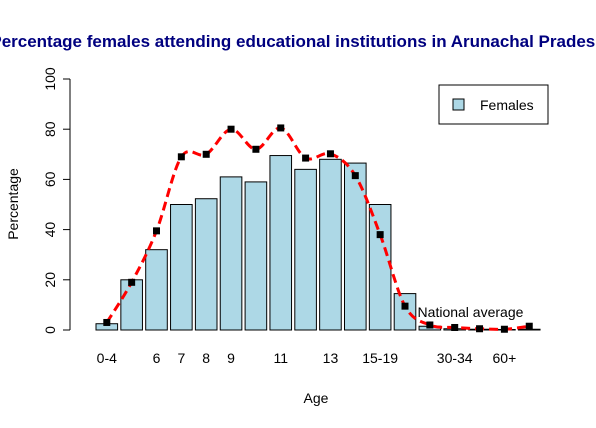 The width and height of the screenshot is (596, 428). Describe the element at coordinates (471, 312) in the screenshot. I see `annotation-national-average: National average` at that location.